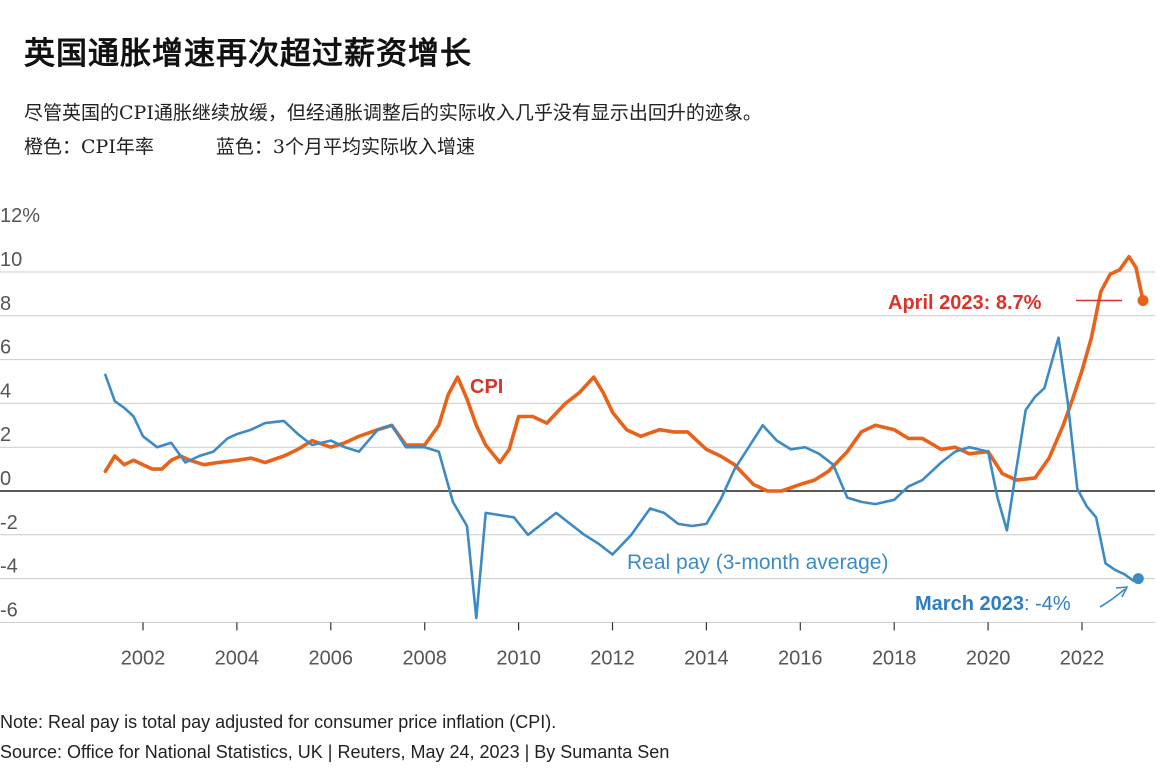 The image size is (1157, 773). Describe the element at coordinates (706, 658) in the screenshot. I see `x-tick-label: 2014` at that location.